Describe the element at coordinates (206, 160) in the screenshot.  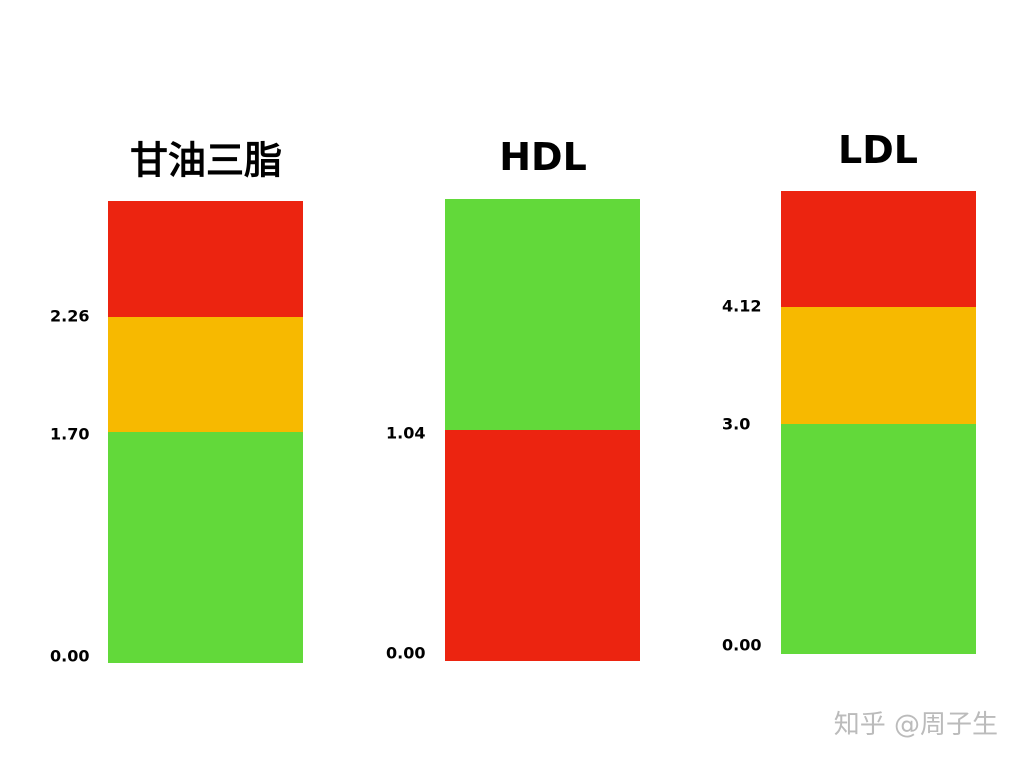
I see `panel-title: 甘油三脂` at that location.